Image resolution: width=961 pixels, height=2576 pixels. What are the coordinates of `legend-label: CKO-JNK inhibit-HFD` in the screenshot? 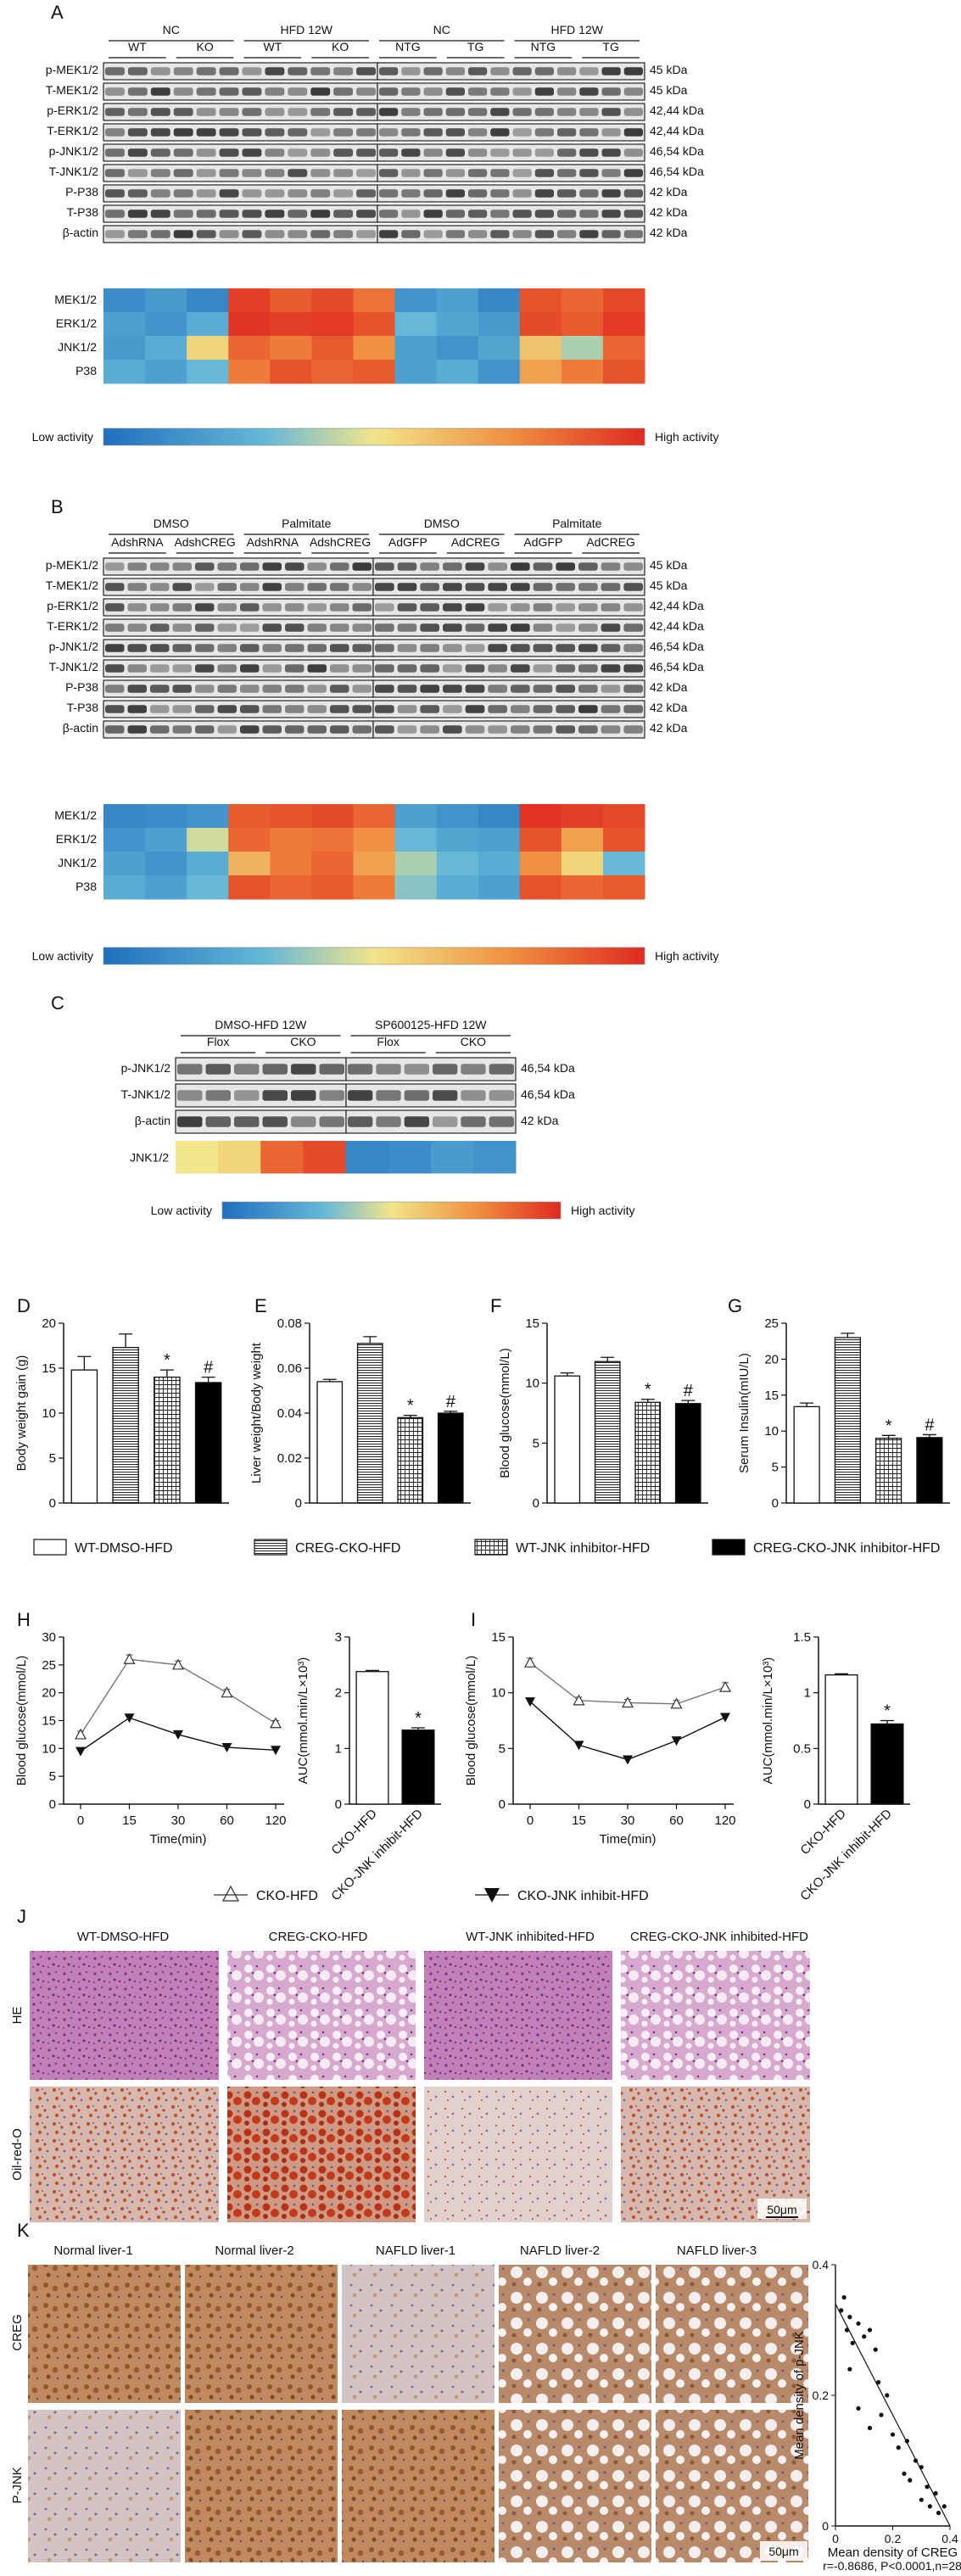 It's located at (583, 1896).